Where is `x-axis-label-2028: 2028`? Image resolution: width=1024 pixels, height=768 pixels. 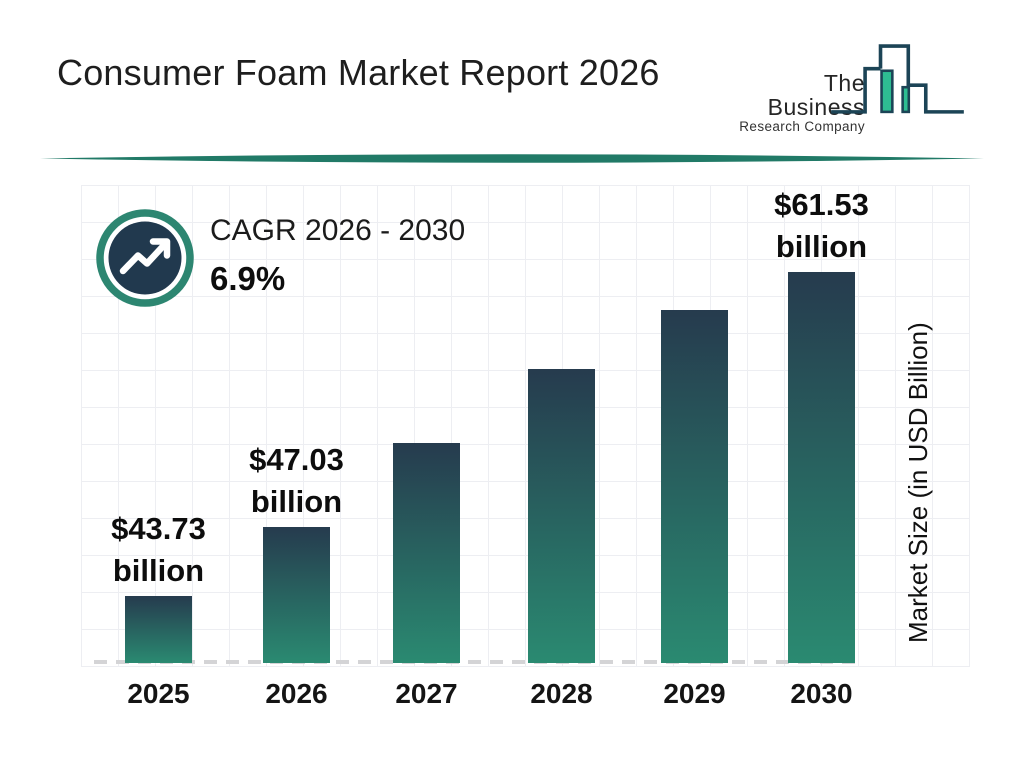 x-axis-label-2028: 2028 is located at coordinates (561, 693).